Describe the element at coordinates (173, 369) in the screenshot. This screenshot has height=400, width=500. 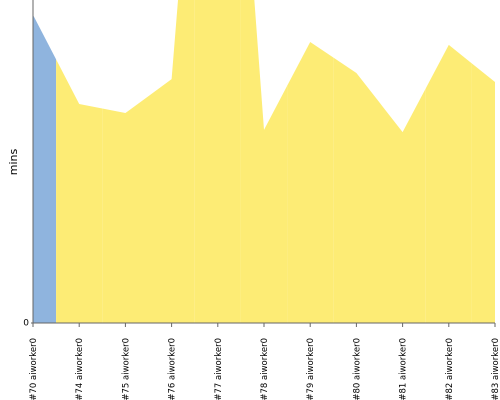
I see `x-tick-label: #76 aiworker0` at that location.